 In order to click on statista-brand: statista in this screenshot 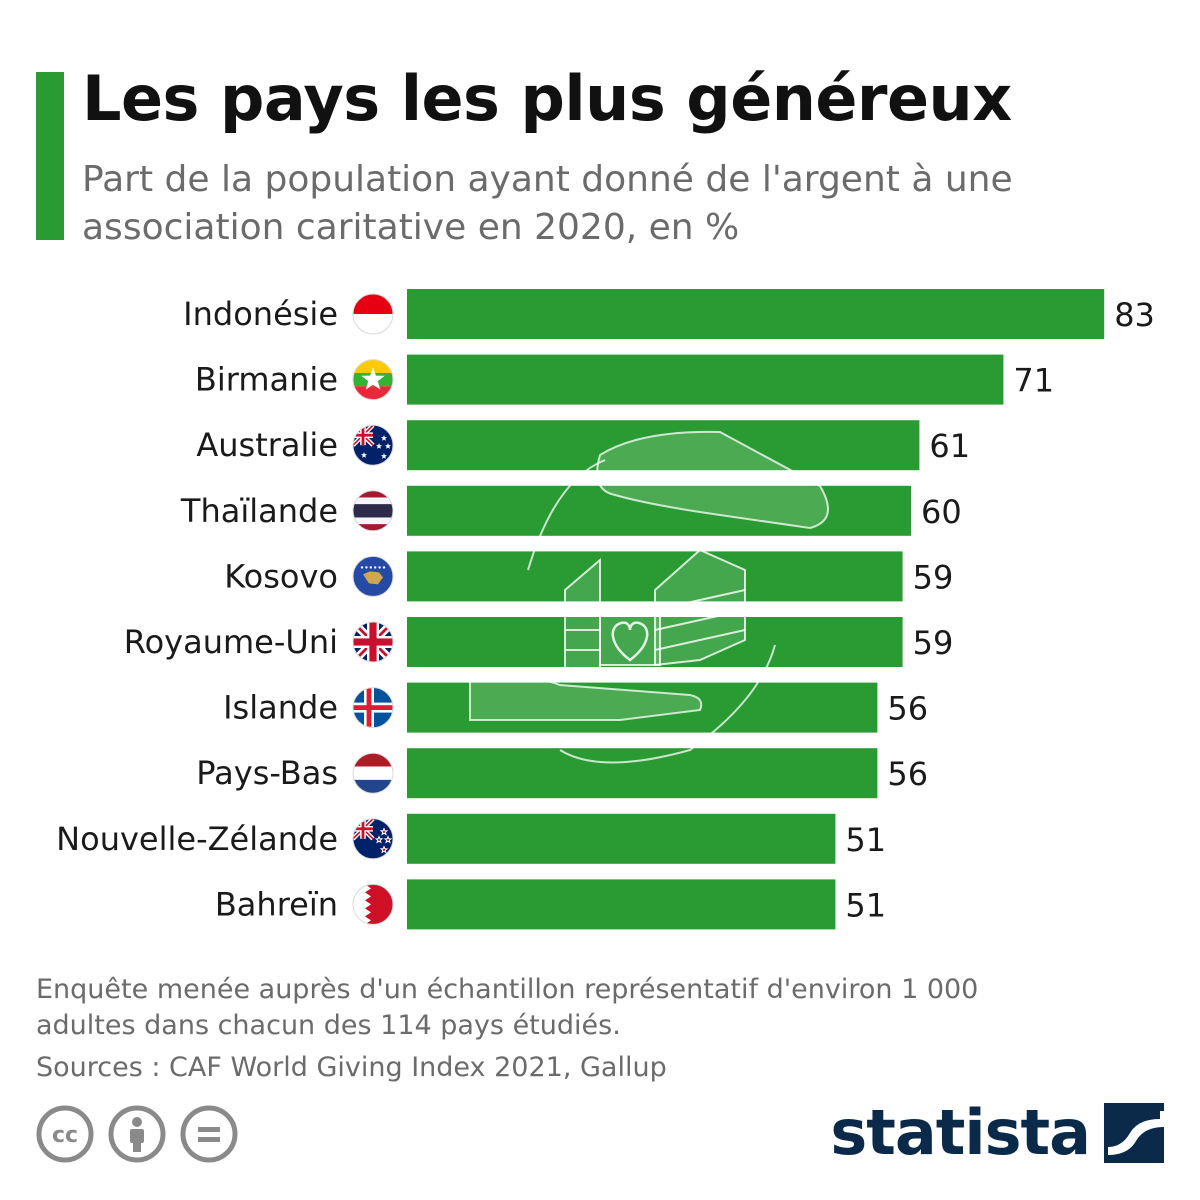, I will do `click(997, 1132)`.